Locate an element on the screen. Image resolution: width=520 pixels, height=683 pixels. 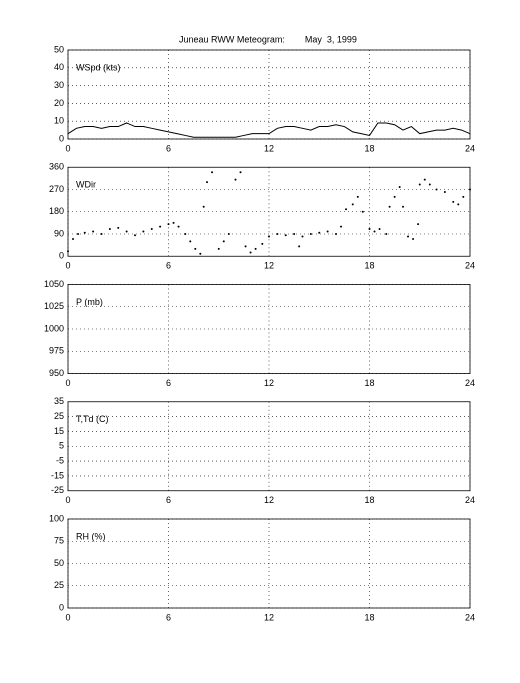
y-tick-label: 10 is located at coordinates (59, 121).